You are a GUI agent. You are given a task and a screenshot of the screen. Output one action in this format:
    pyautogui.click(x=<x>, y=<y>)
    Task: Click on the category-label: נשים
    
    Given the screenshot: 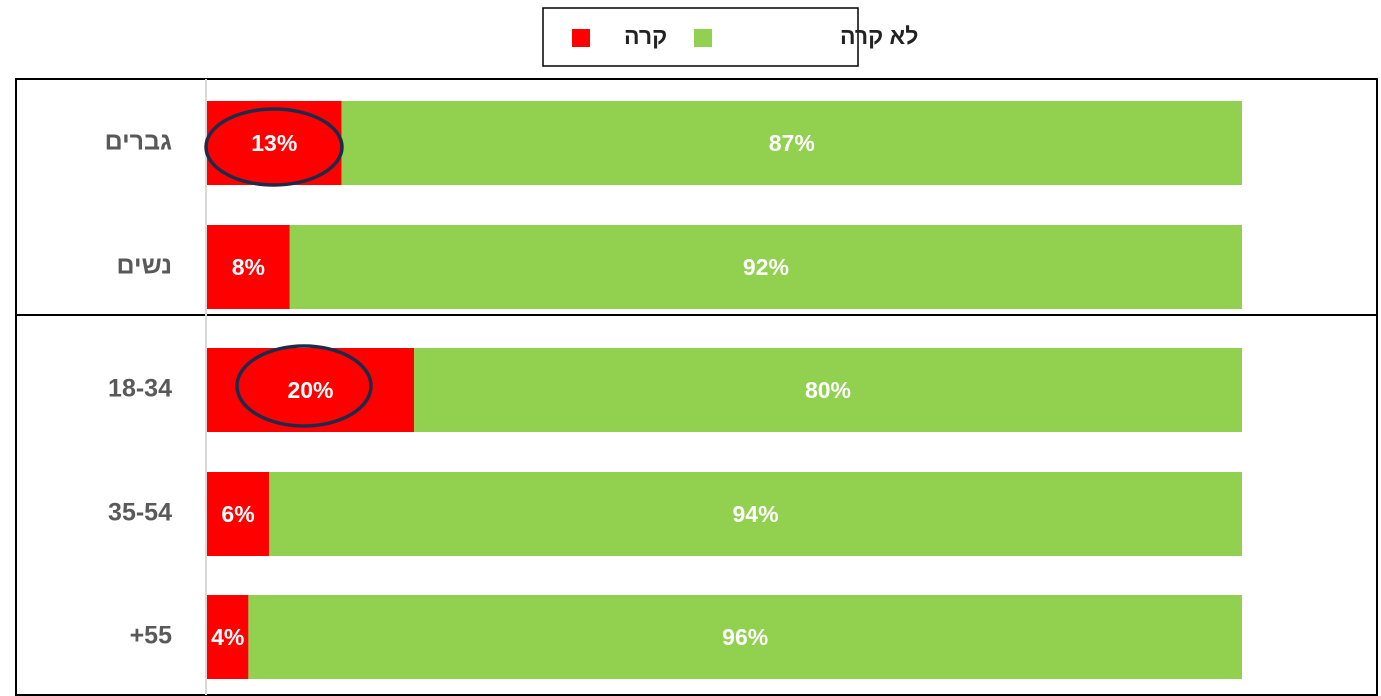 What is the action you would take?
    pyautogui.click(x=144, y=266)
    